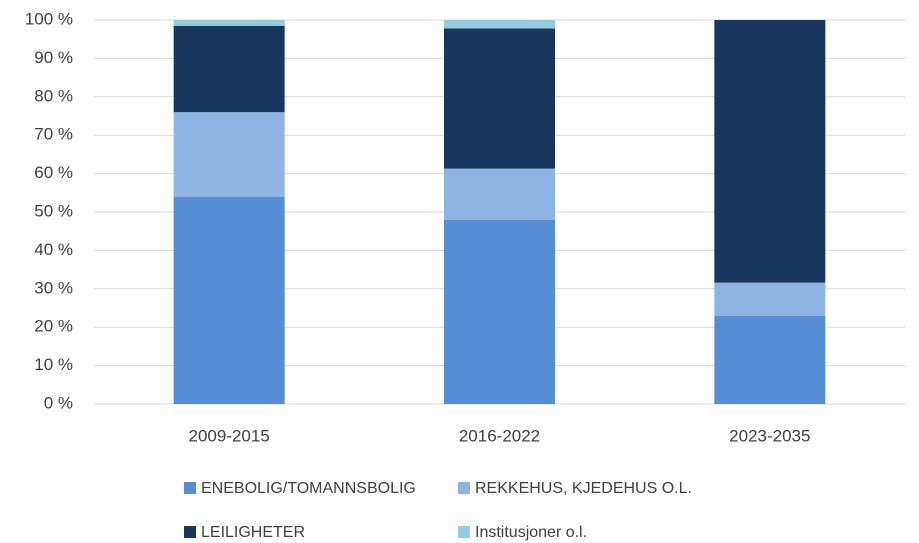  Describe the element at coordinates (53, 172) in the screenshot. I see `y-tick-label: 60 %` at that location.